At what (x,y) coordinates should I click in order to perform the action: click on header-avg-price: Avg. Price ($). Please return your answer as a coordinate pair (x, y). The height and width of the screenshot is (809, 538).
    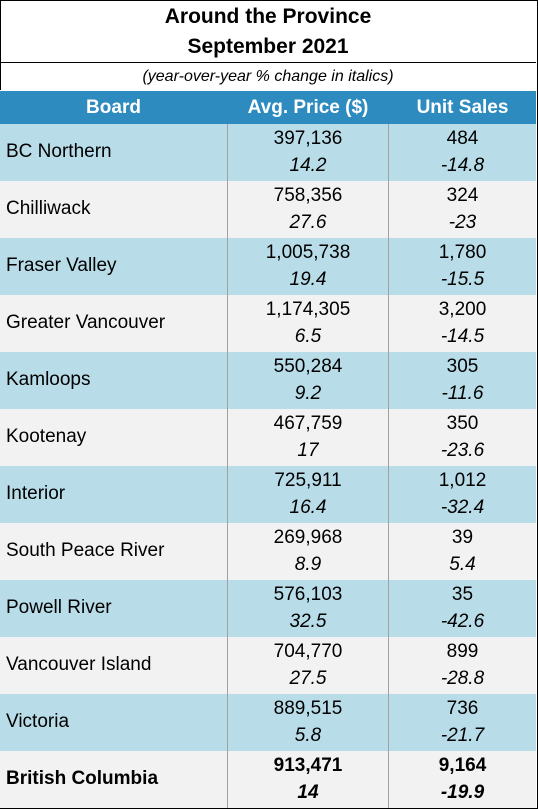
    Looking at the image, I should click on (308, 107).